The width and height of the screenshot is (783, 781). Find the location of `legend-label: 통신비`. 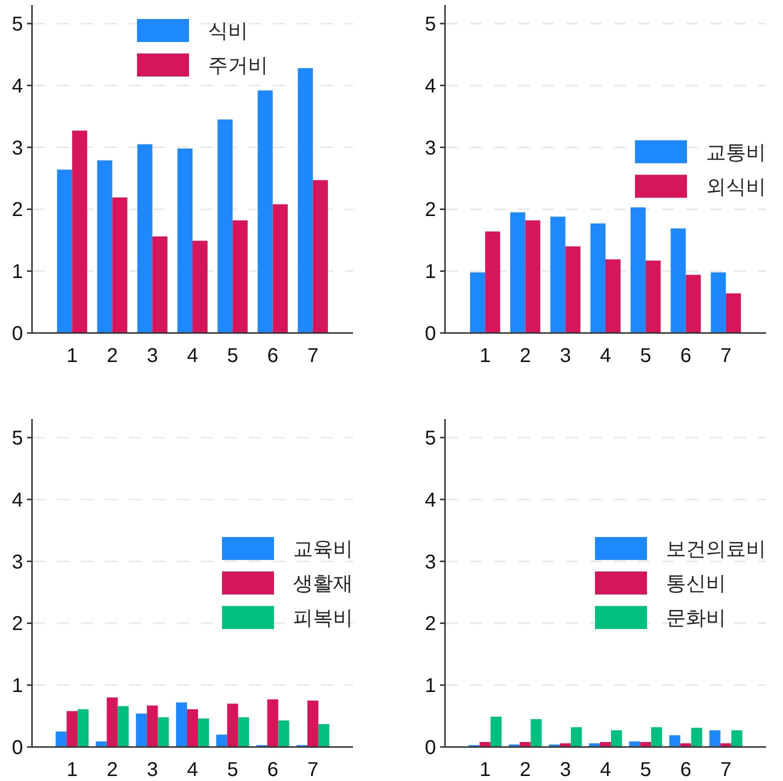

legend-label: 통신비 is located at coordinates (696, 584).